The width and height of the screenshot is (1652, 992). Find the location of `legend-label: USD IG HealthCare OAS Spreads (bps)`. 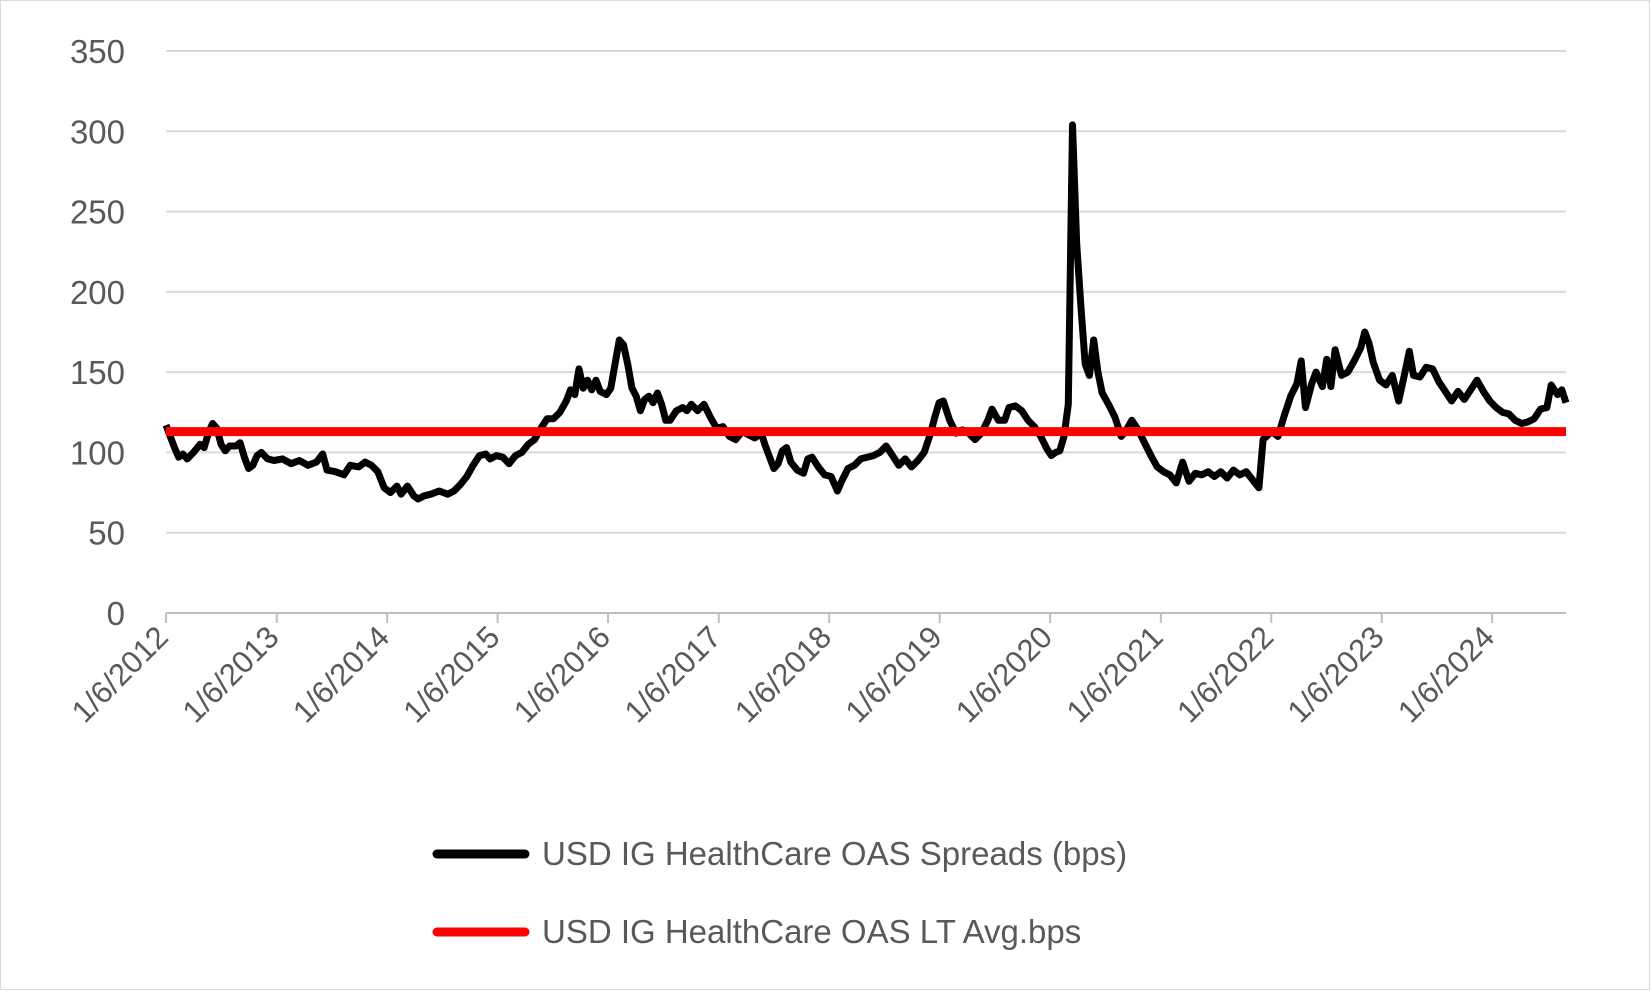

legend-label: USD IG HealthCare OAS Spreads (bps) is located at coordinates (834, 853).